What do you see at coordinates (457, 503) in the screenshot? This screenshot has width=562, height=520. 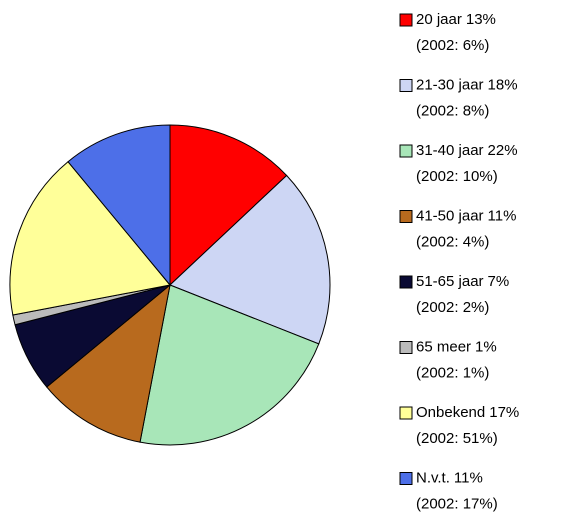 I see `legend-comparison: (2002: 17%)` at bounding box center [457, 503].